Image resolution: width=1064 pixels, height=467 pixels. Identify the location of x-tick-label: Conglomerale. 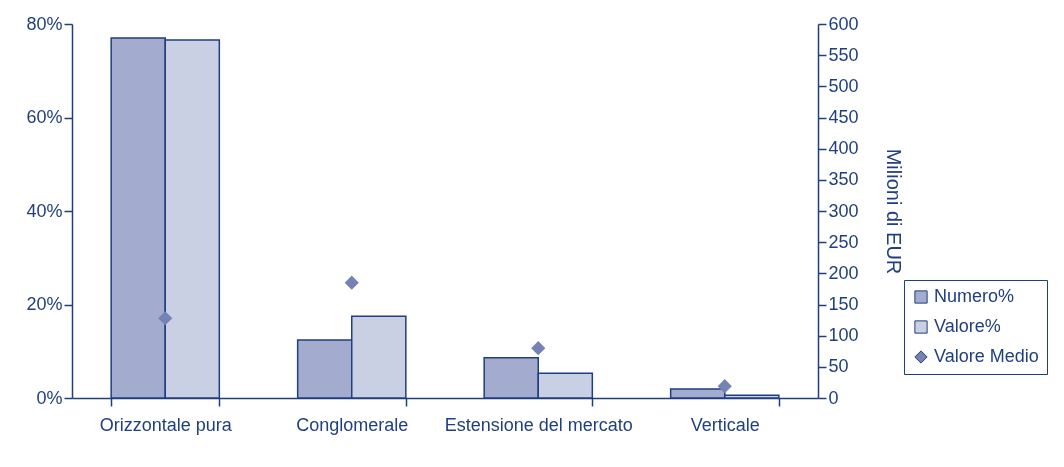
(352, 424).